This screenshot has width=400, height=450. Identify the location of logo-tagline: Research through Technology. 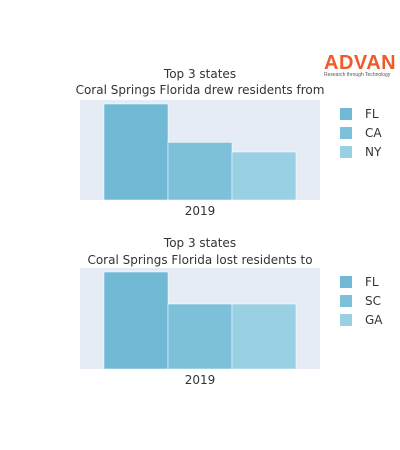
(357, 75).